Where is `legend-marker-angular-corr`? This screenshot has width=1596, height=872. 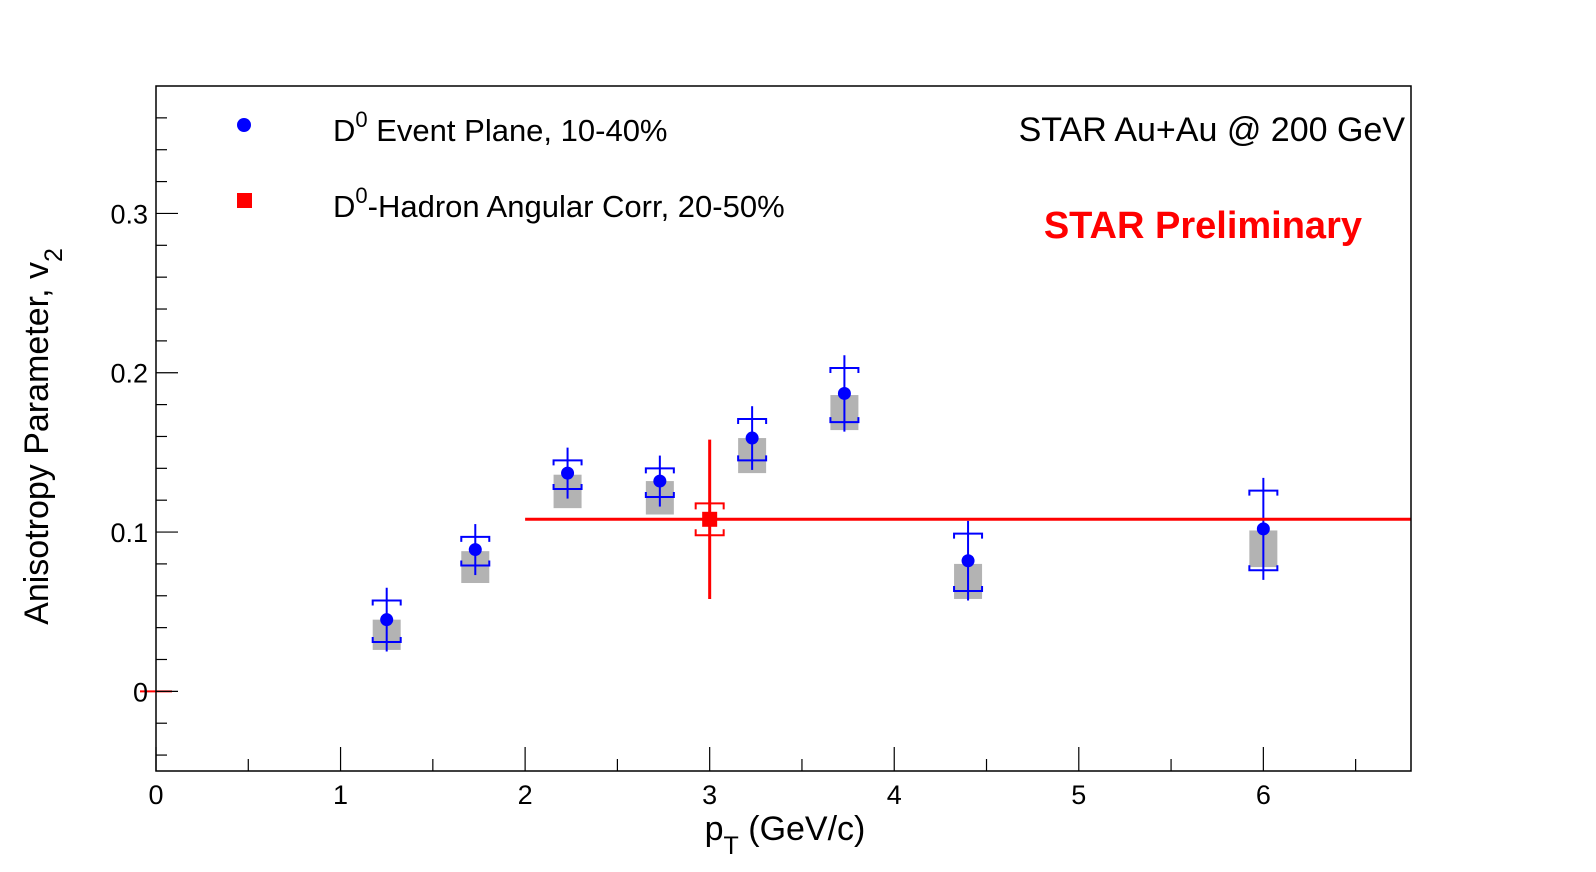
legend-marker-angular-corr is located at coordinates (244, 200).